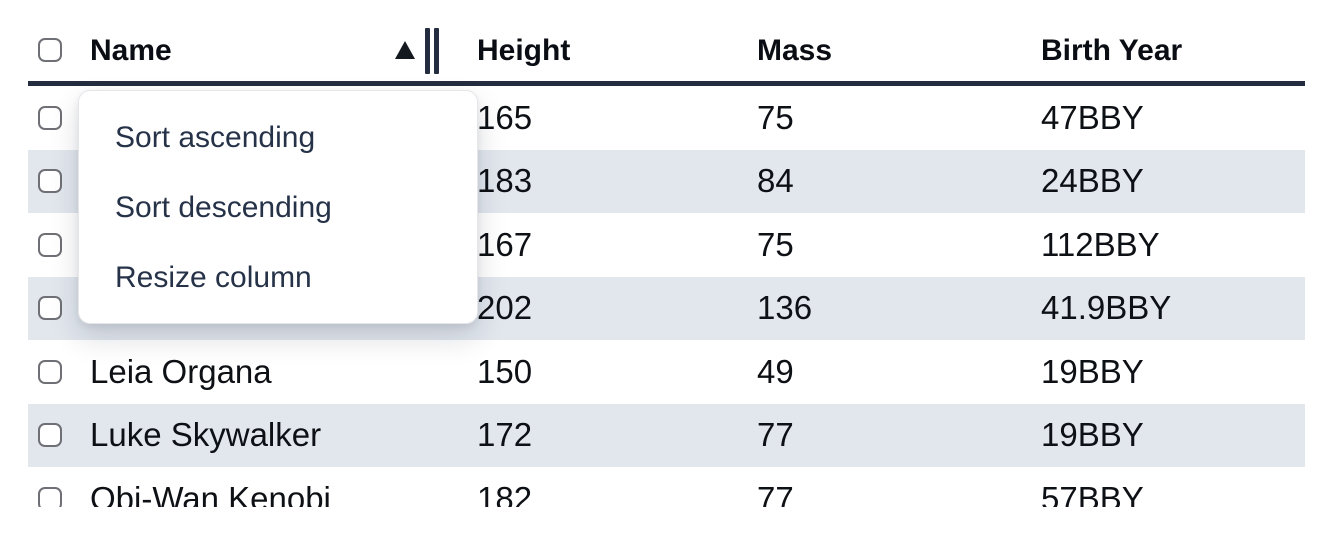 The height and width of the screenshot is (536, 1330). I want to click on cell-height: 182, so click(505, 493).